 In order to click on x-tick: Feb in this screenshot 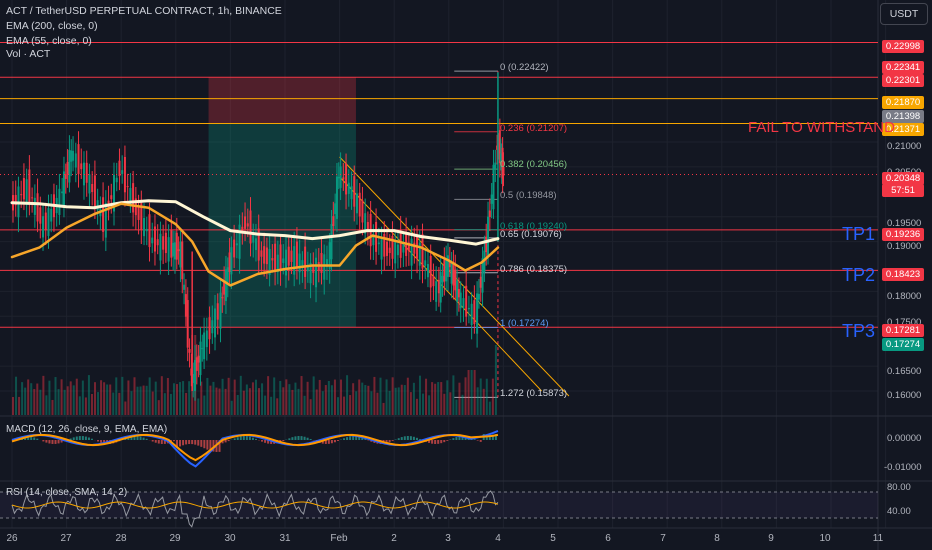, I will do `click(339, 538)`.